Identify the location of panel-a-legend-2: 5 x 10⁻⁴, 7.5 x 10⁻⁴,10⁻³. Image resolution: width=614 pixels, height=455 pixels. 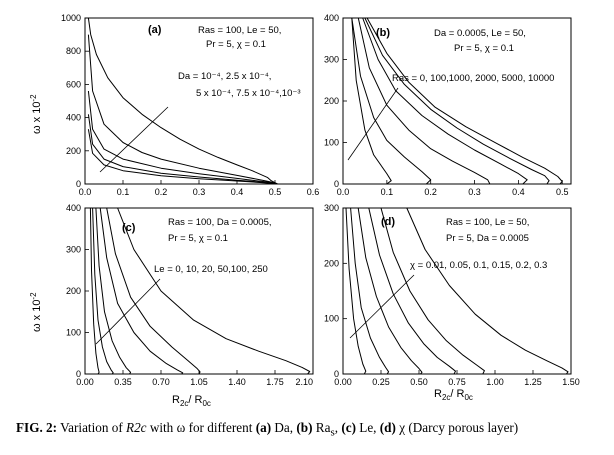
(248, 93).